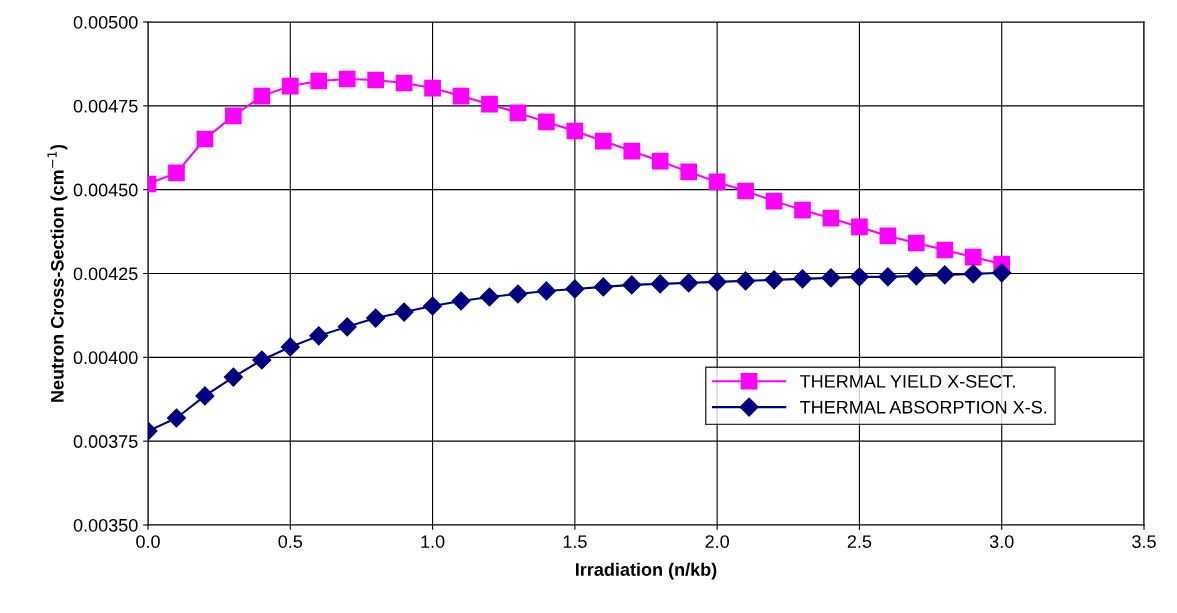  Describe the element at coordinates (105, 106) in the screenshot. I see `y-tick-label: 0.00475` at that location.